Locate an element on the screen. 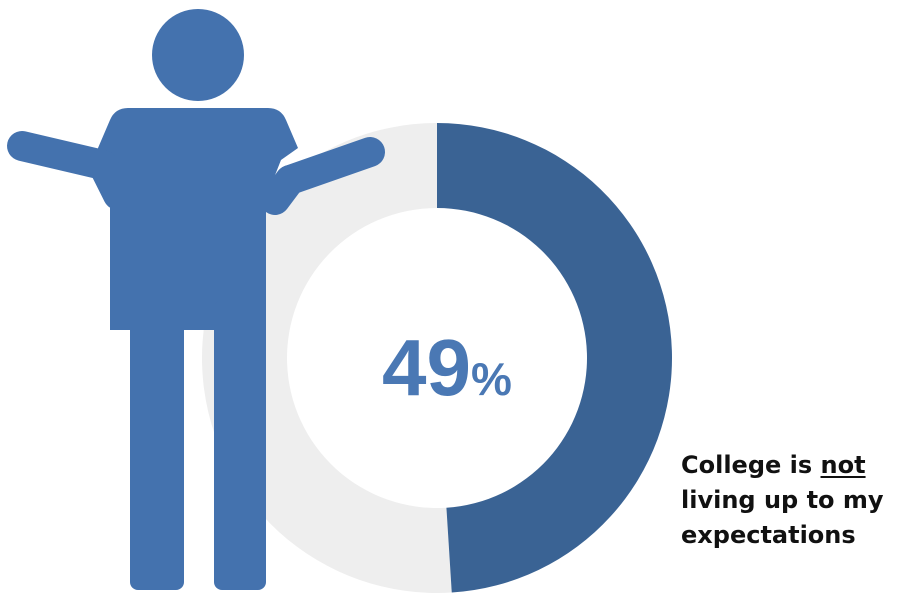 Image resolution: width=897 pixels, height=600 pixels. percentage-number: 49 is located at coordinates (426, 367).